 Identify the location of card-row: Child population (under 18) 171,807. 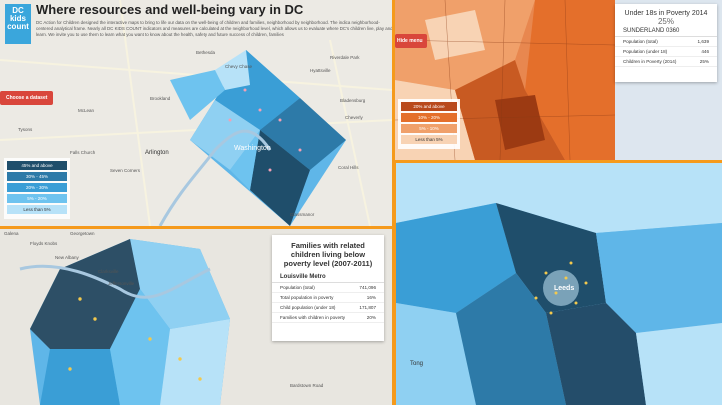
(328, 308).